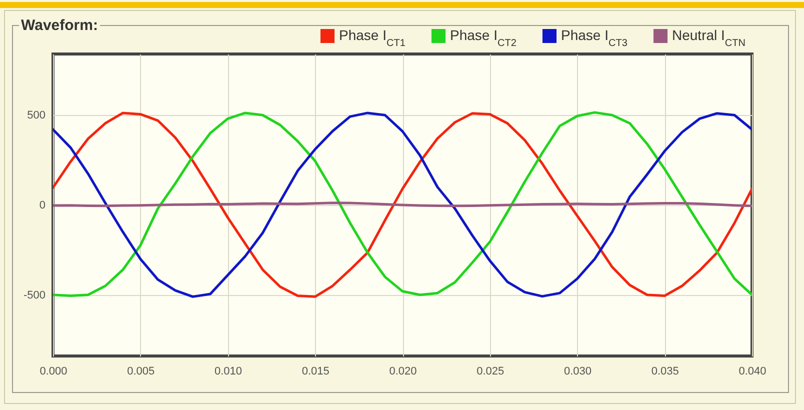 Image resolution: width=804 pixels, height=410 pixels. What do you see at coordinates (228, 372) in the screenshot?
I see `x-tick-label: 0.010` at bounding box center [228, 372].